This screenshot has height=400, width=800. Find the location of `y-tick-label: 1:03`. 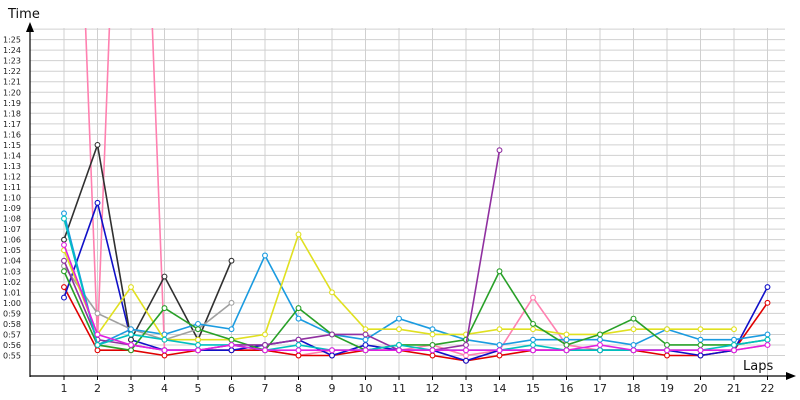

y-tick-label: 1:03 is located at coordinates (12, 271).